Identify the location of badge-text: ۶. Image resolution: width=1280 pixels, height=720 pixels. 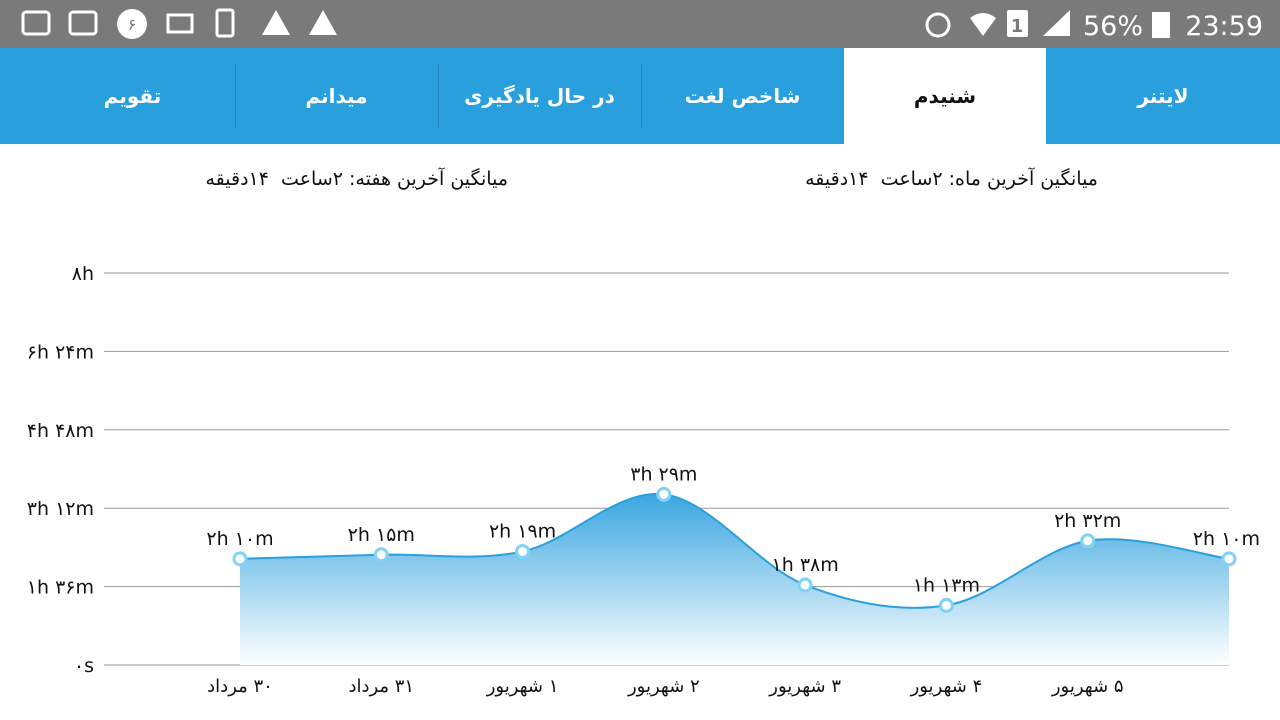
(132, 24).